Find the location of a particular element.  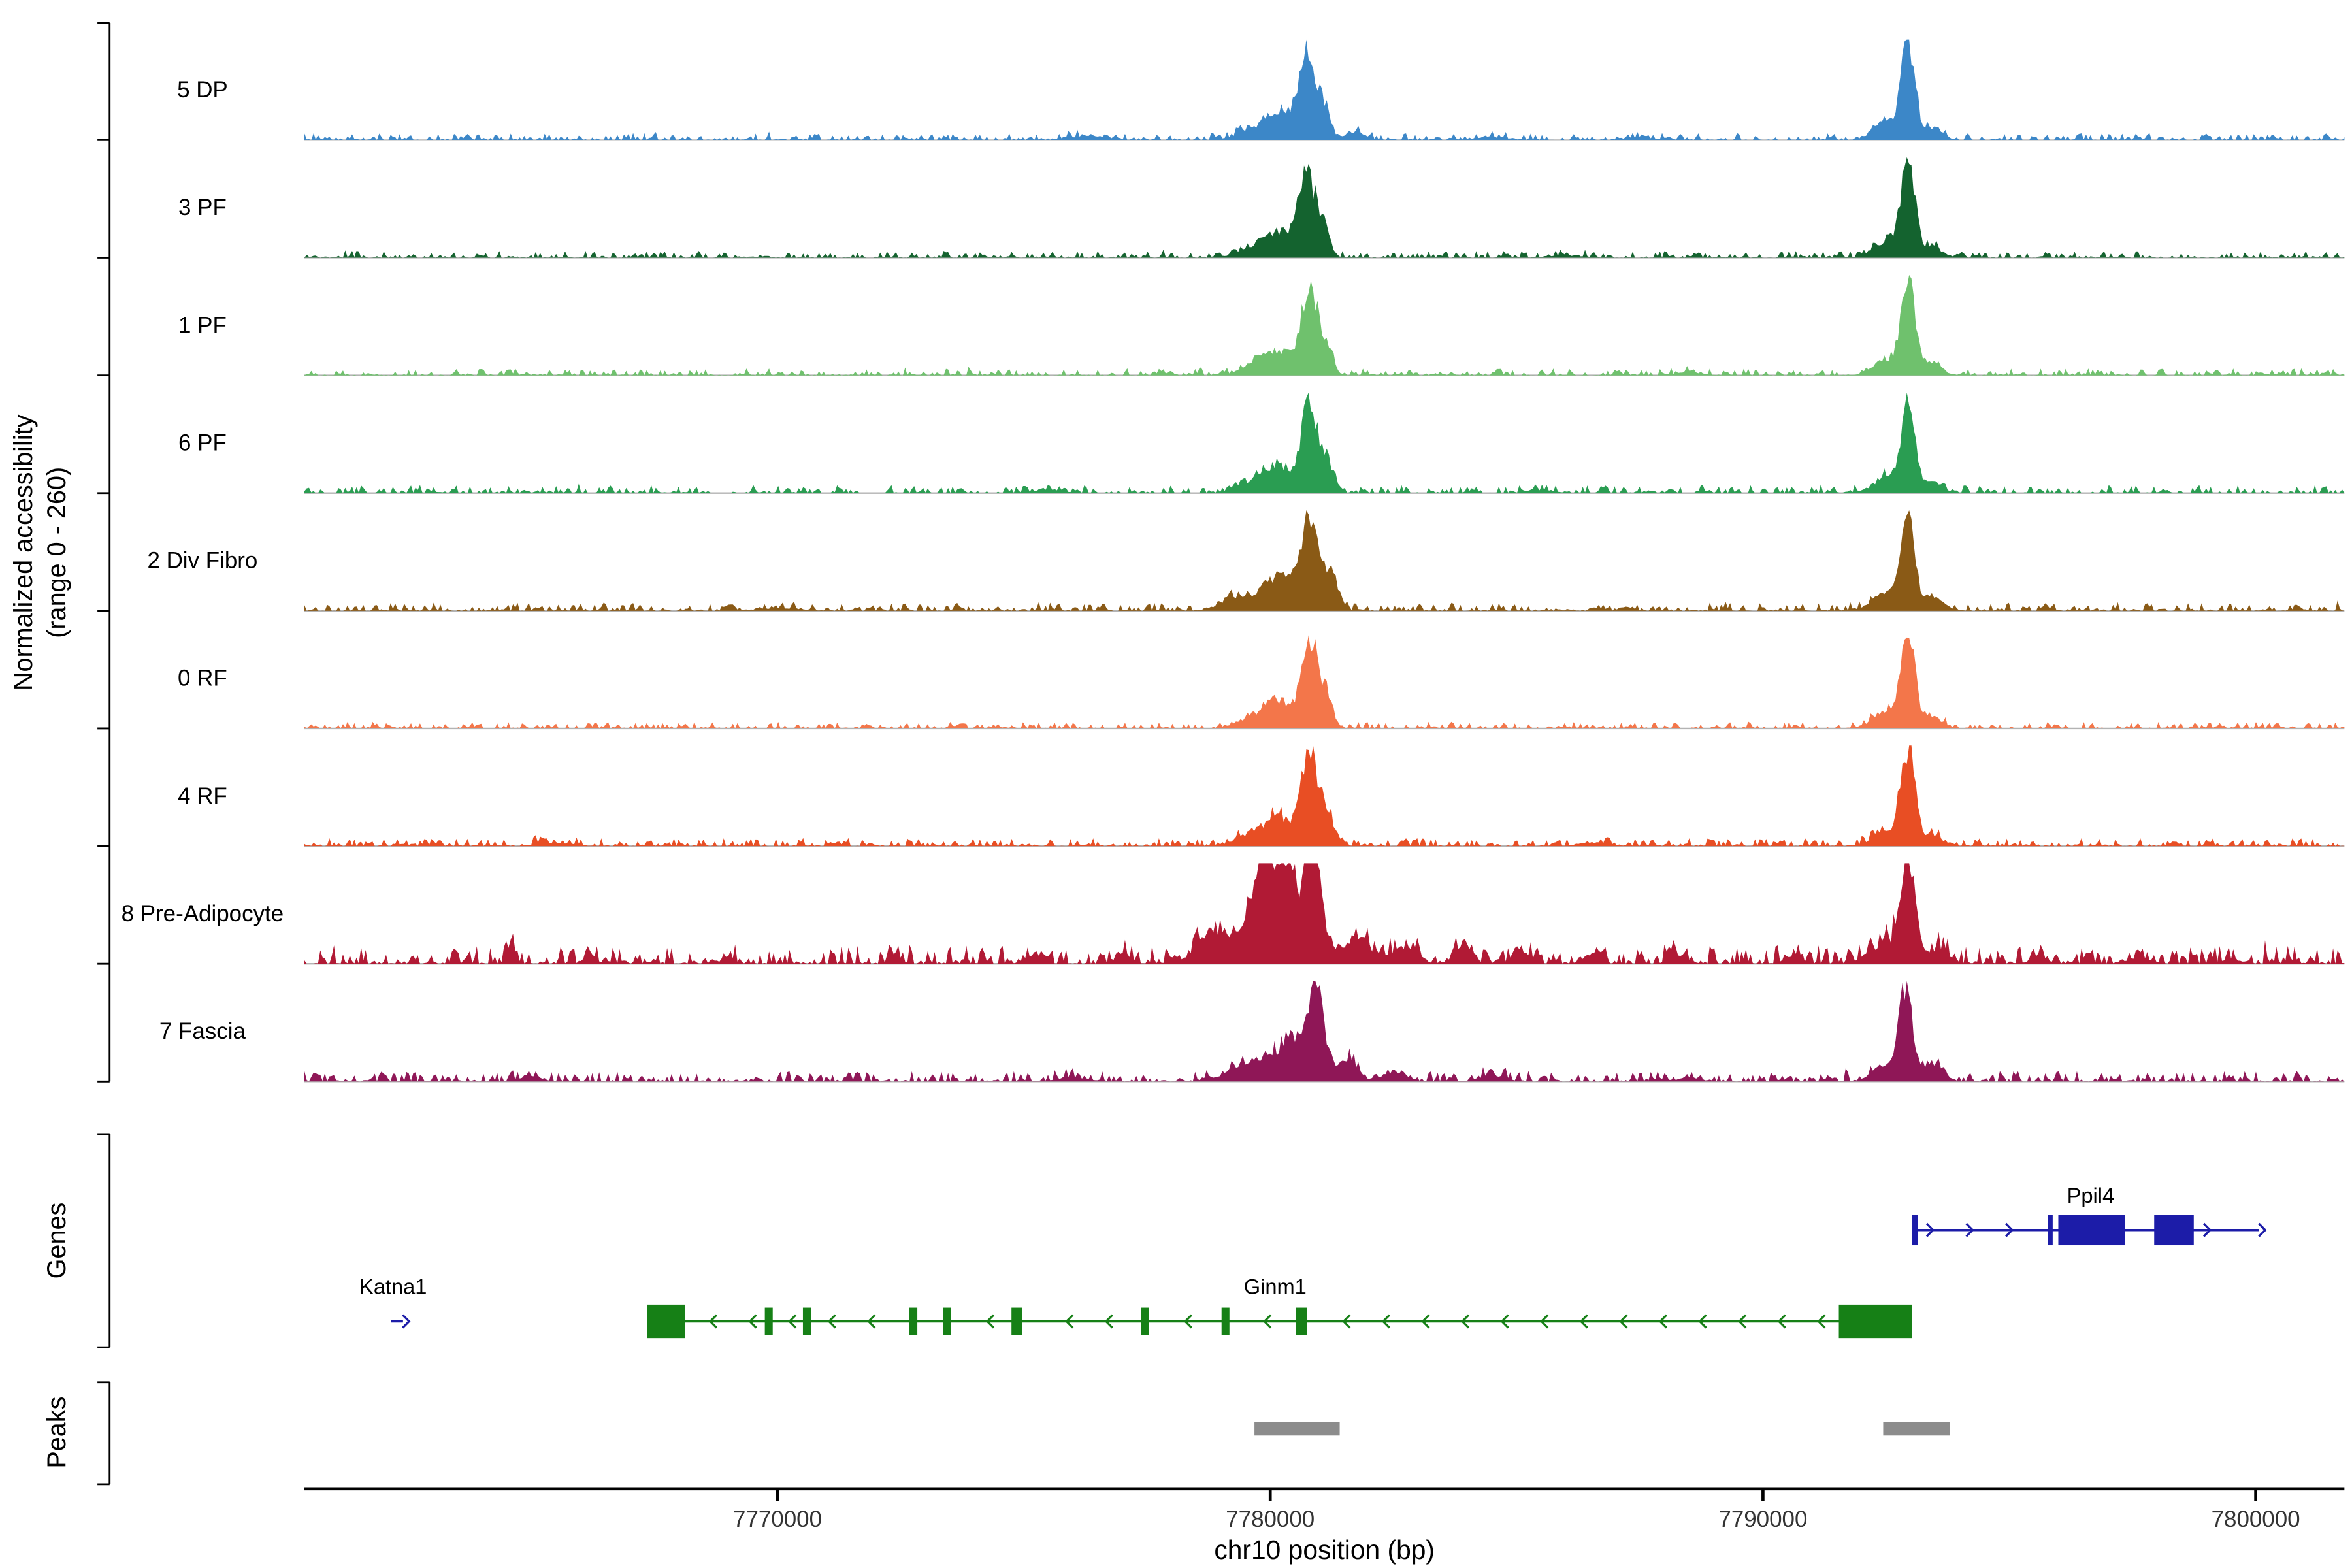

track-label: 6 PF is located at coordinates (202, 442).